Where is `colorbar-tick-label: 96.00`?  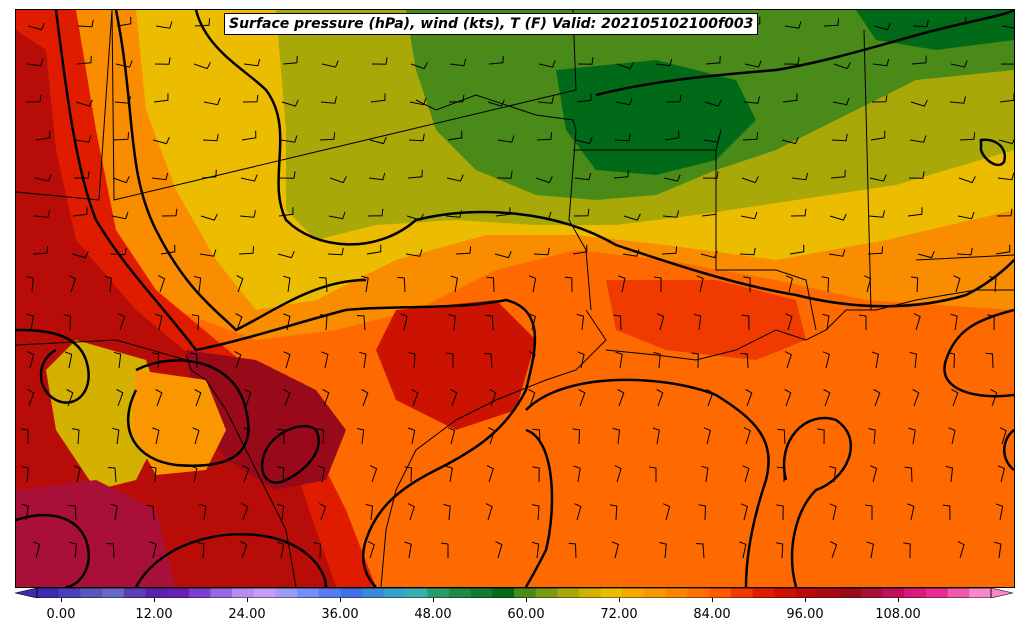
colorbar-tick-label: 96.00 is located at coordinates (805, 614).